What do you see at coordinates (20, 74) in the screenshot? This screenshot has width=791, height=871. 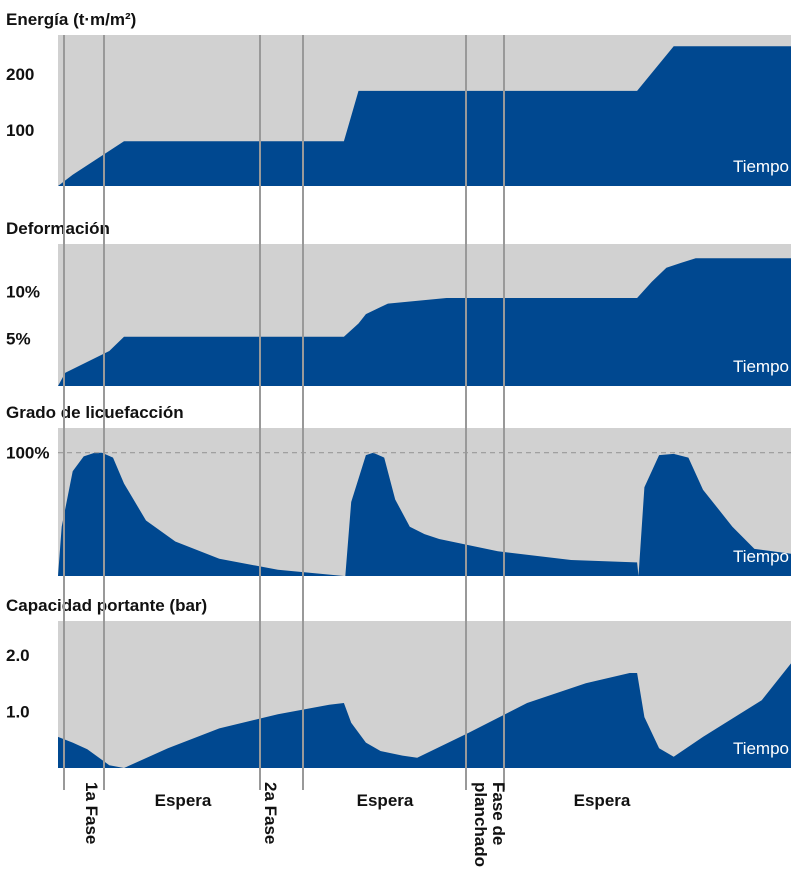 I see `y-tick-label: 200` at bounding box center [20, 74].